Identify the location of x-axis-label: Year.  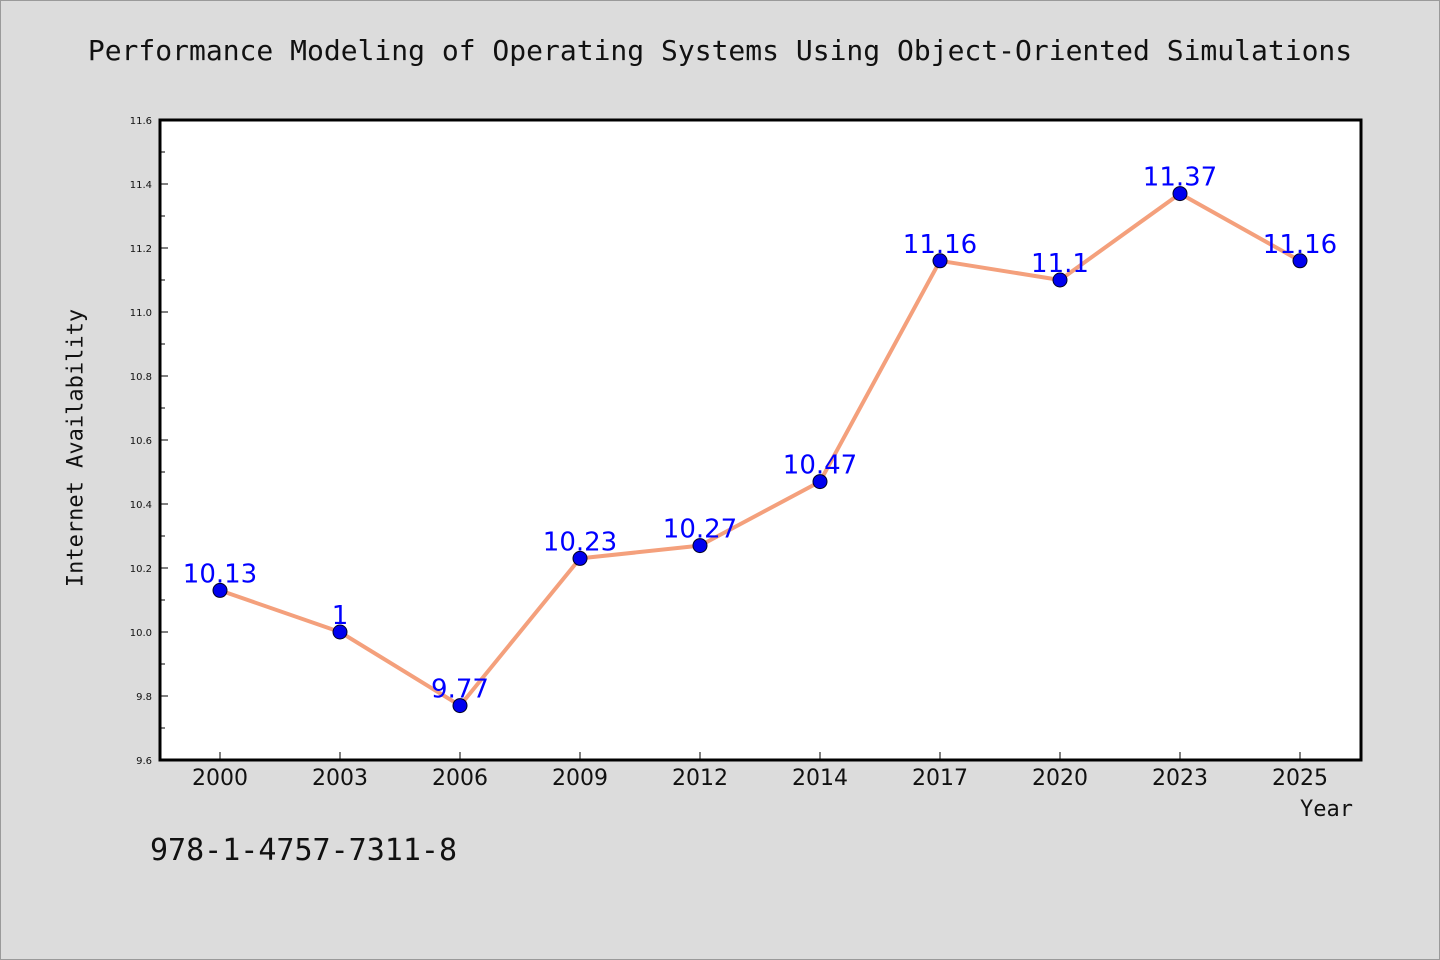
(1326, 809).